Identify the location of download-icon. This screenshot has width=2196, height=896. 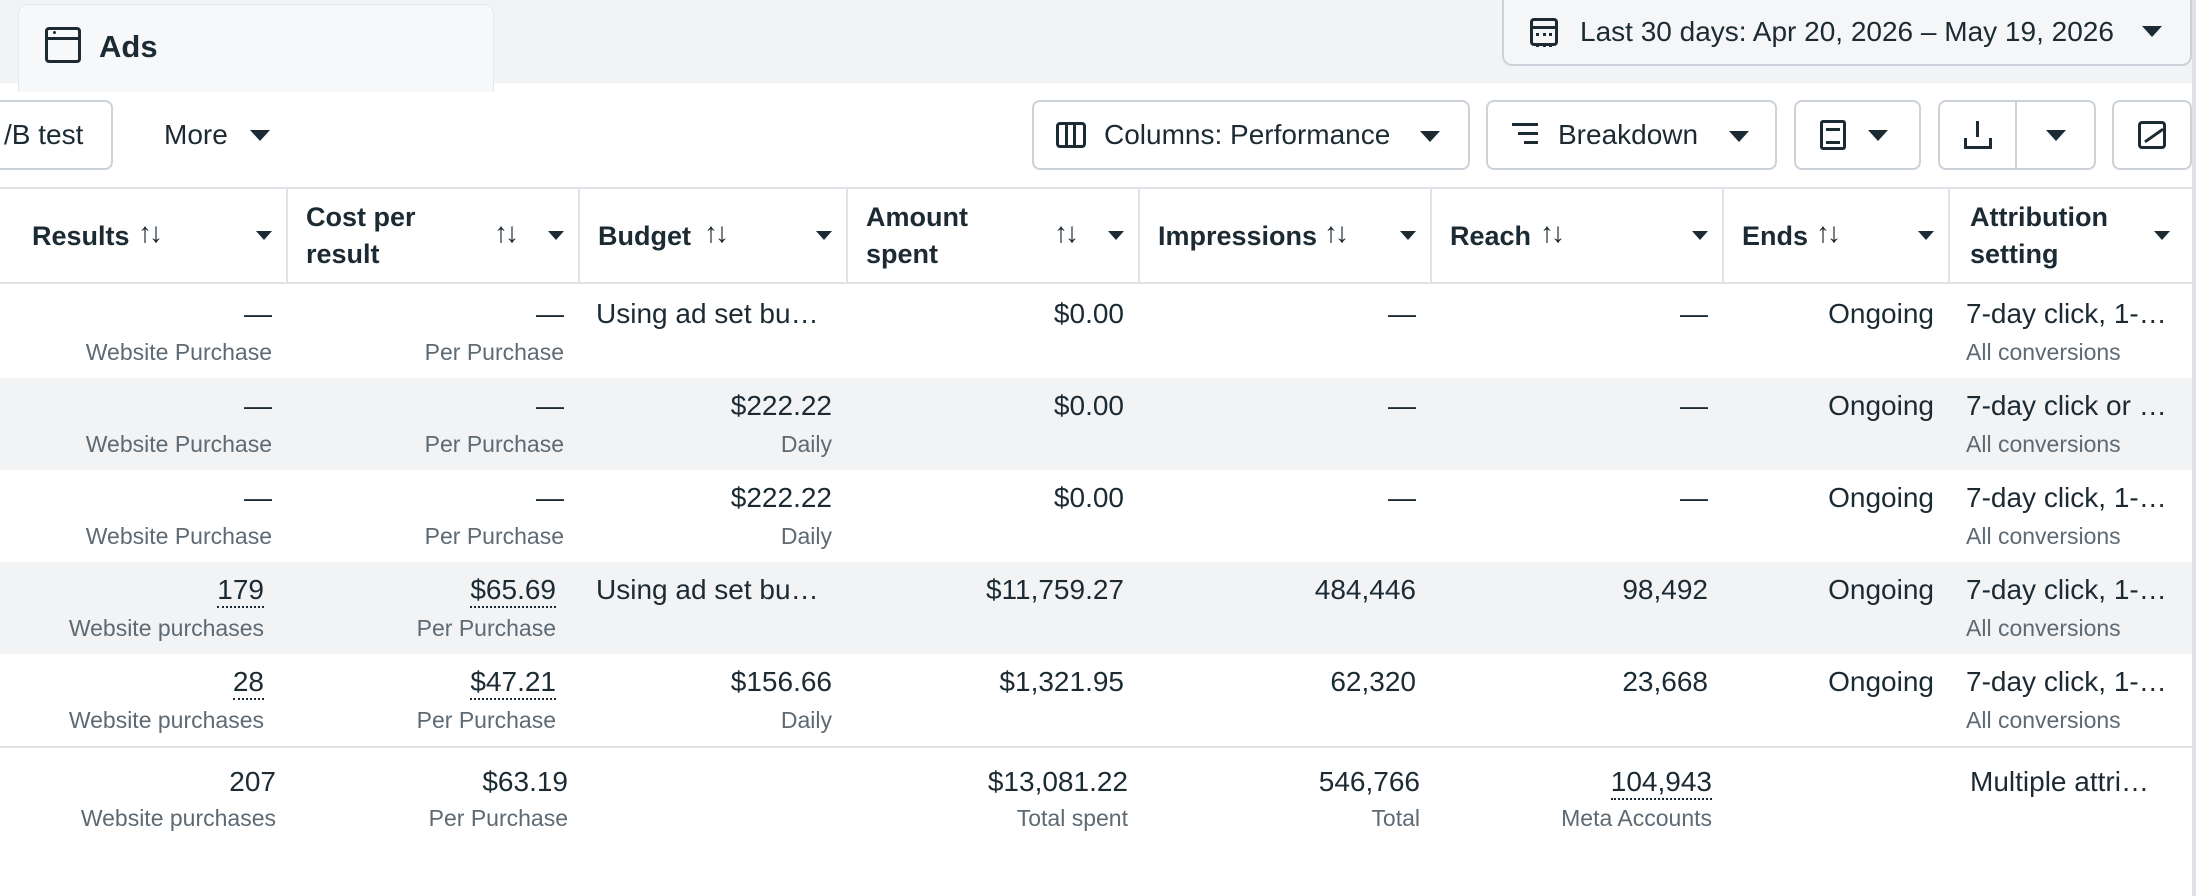
(1977, 135).